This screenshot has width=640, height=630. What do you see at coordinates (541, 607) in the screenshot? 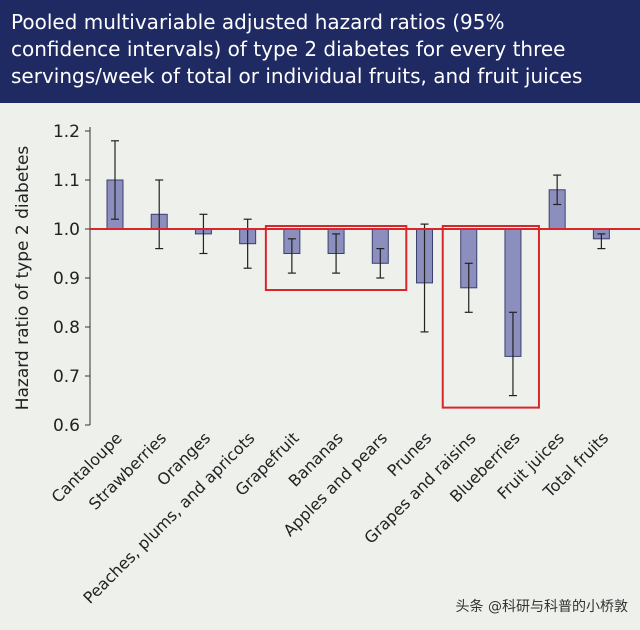
I see `watermark: 头条 @科研与科普的小桥敦` at bounding box center [541, 607].